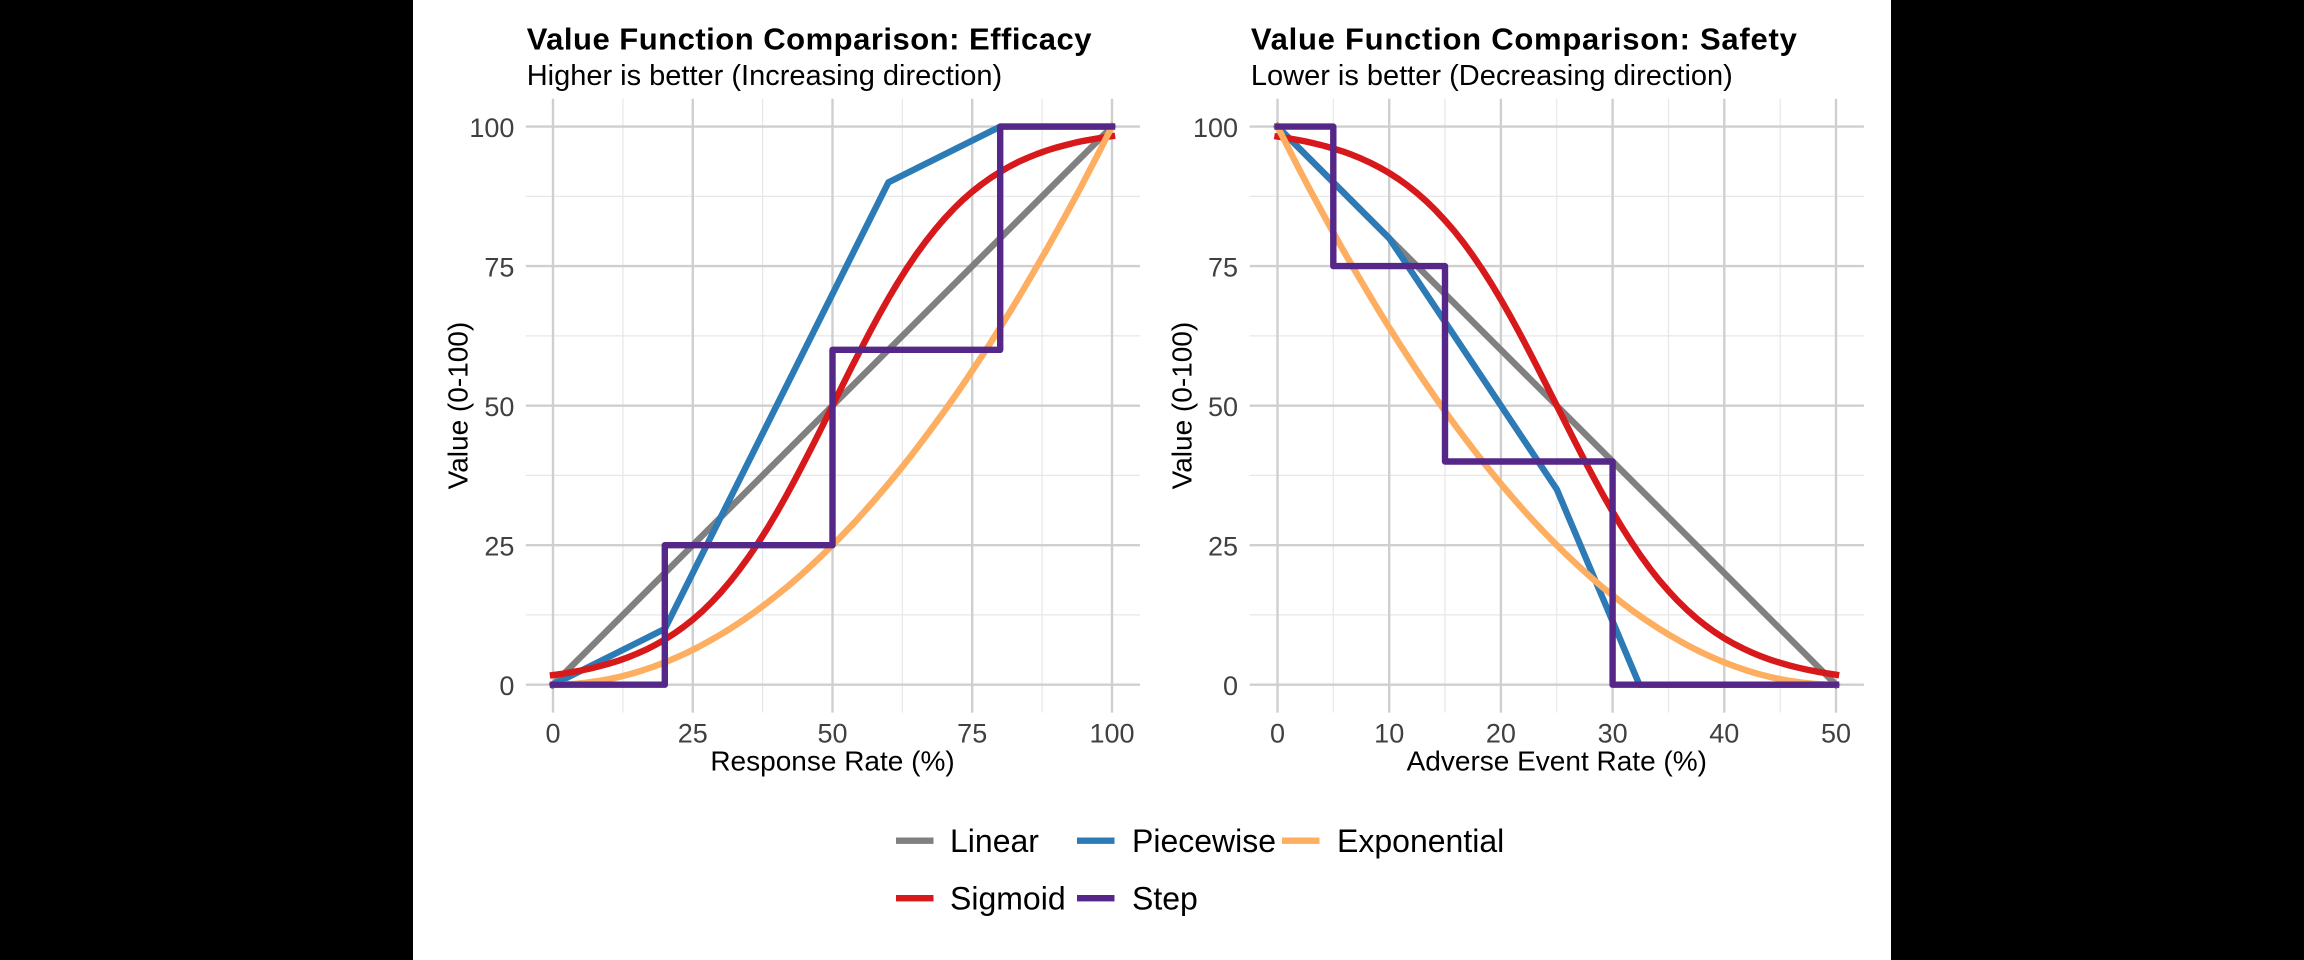 The height and width of the screenshot is (960, 2304). What do you see at coordinates (1204, 841) in the screenshot?
I see `svg-text: Piecewise` at bounding box center [1204, 841].